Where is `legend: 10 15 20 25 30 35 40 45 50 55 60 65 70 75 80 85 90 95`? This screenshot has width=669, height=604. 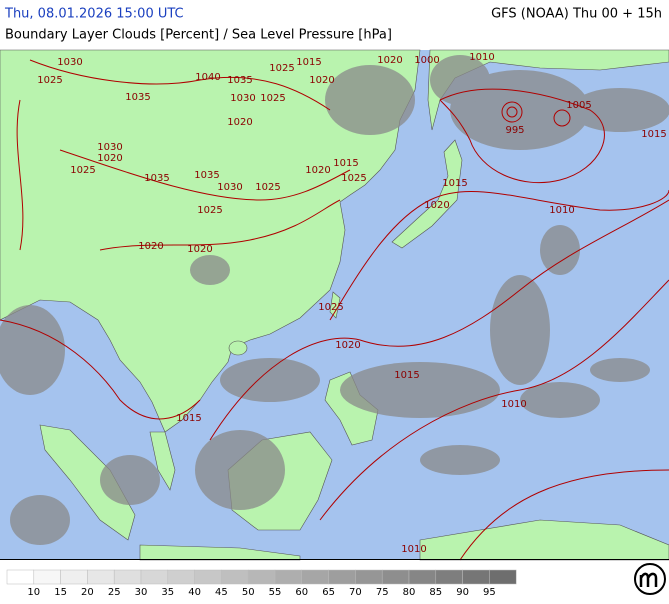
legend: 10 15 20 25 30 35 40 45 50 55 60 65 70 75 80 85 90 95 is located at coordinates (261, 583).